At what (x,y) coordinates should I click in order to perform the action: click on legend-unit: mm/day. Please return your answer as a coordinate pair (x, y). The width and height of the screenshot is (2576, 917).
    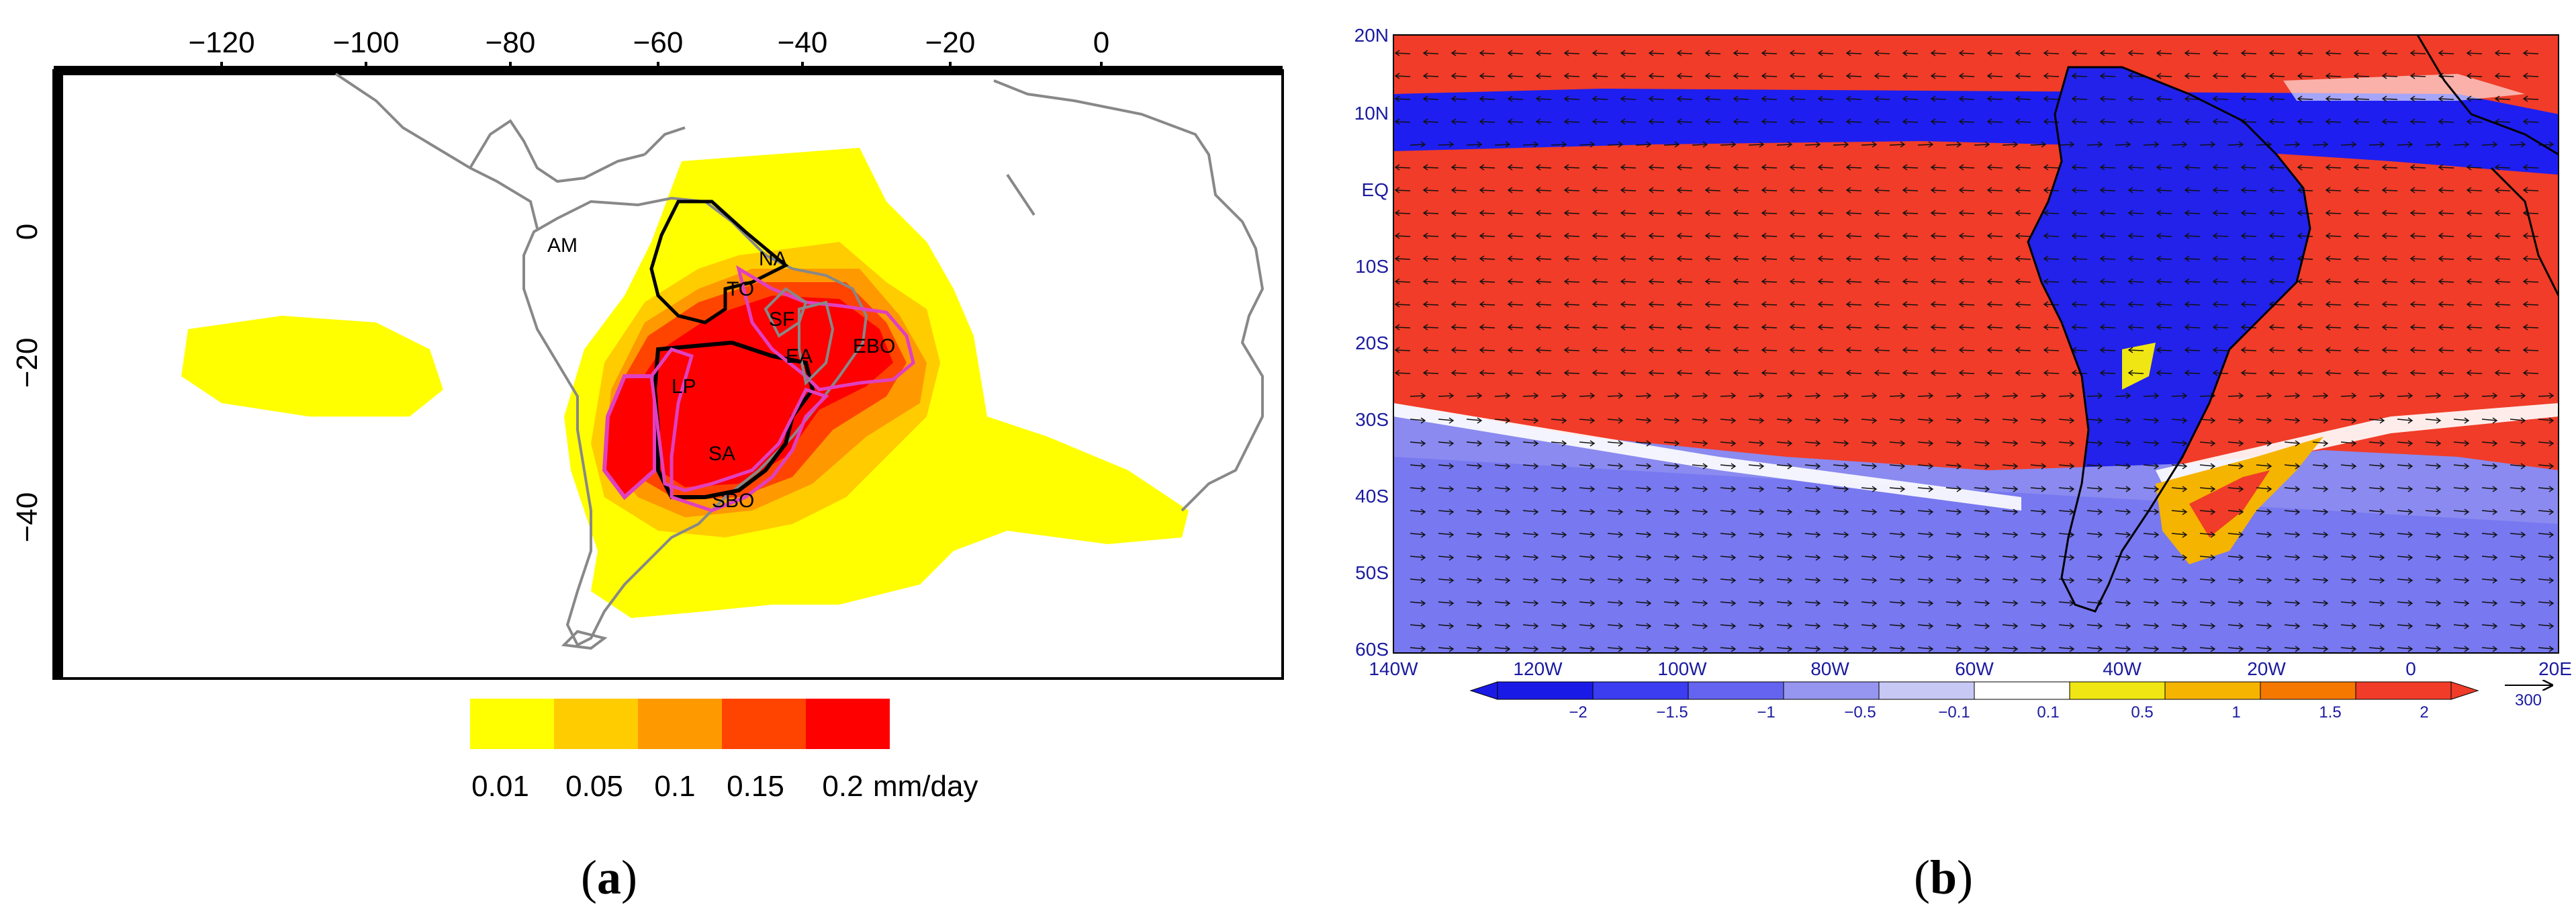
    Looking at the image, I should click on (925, 786).